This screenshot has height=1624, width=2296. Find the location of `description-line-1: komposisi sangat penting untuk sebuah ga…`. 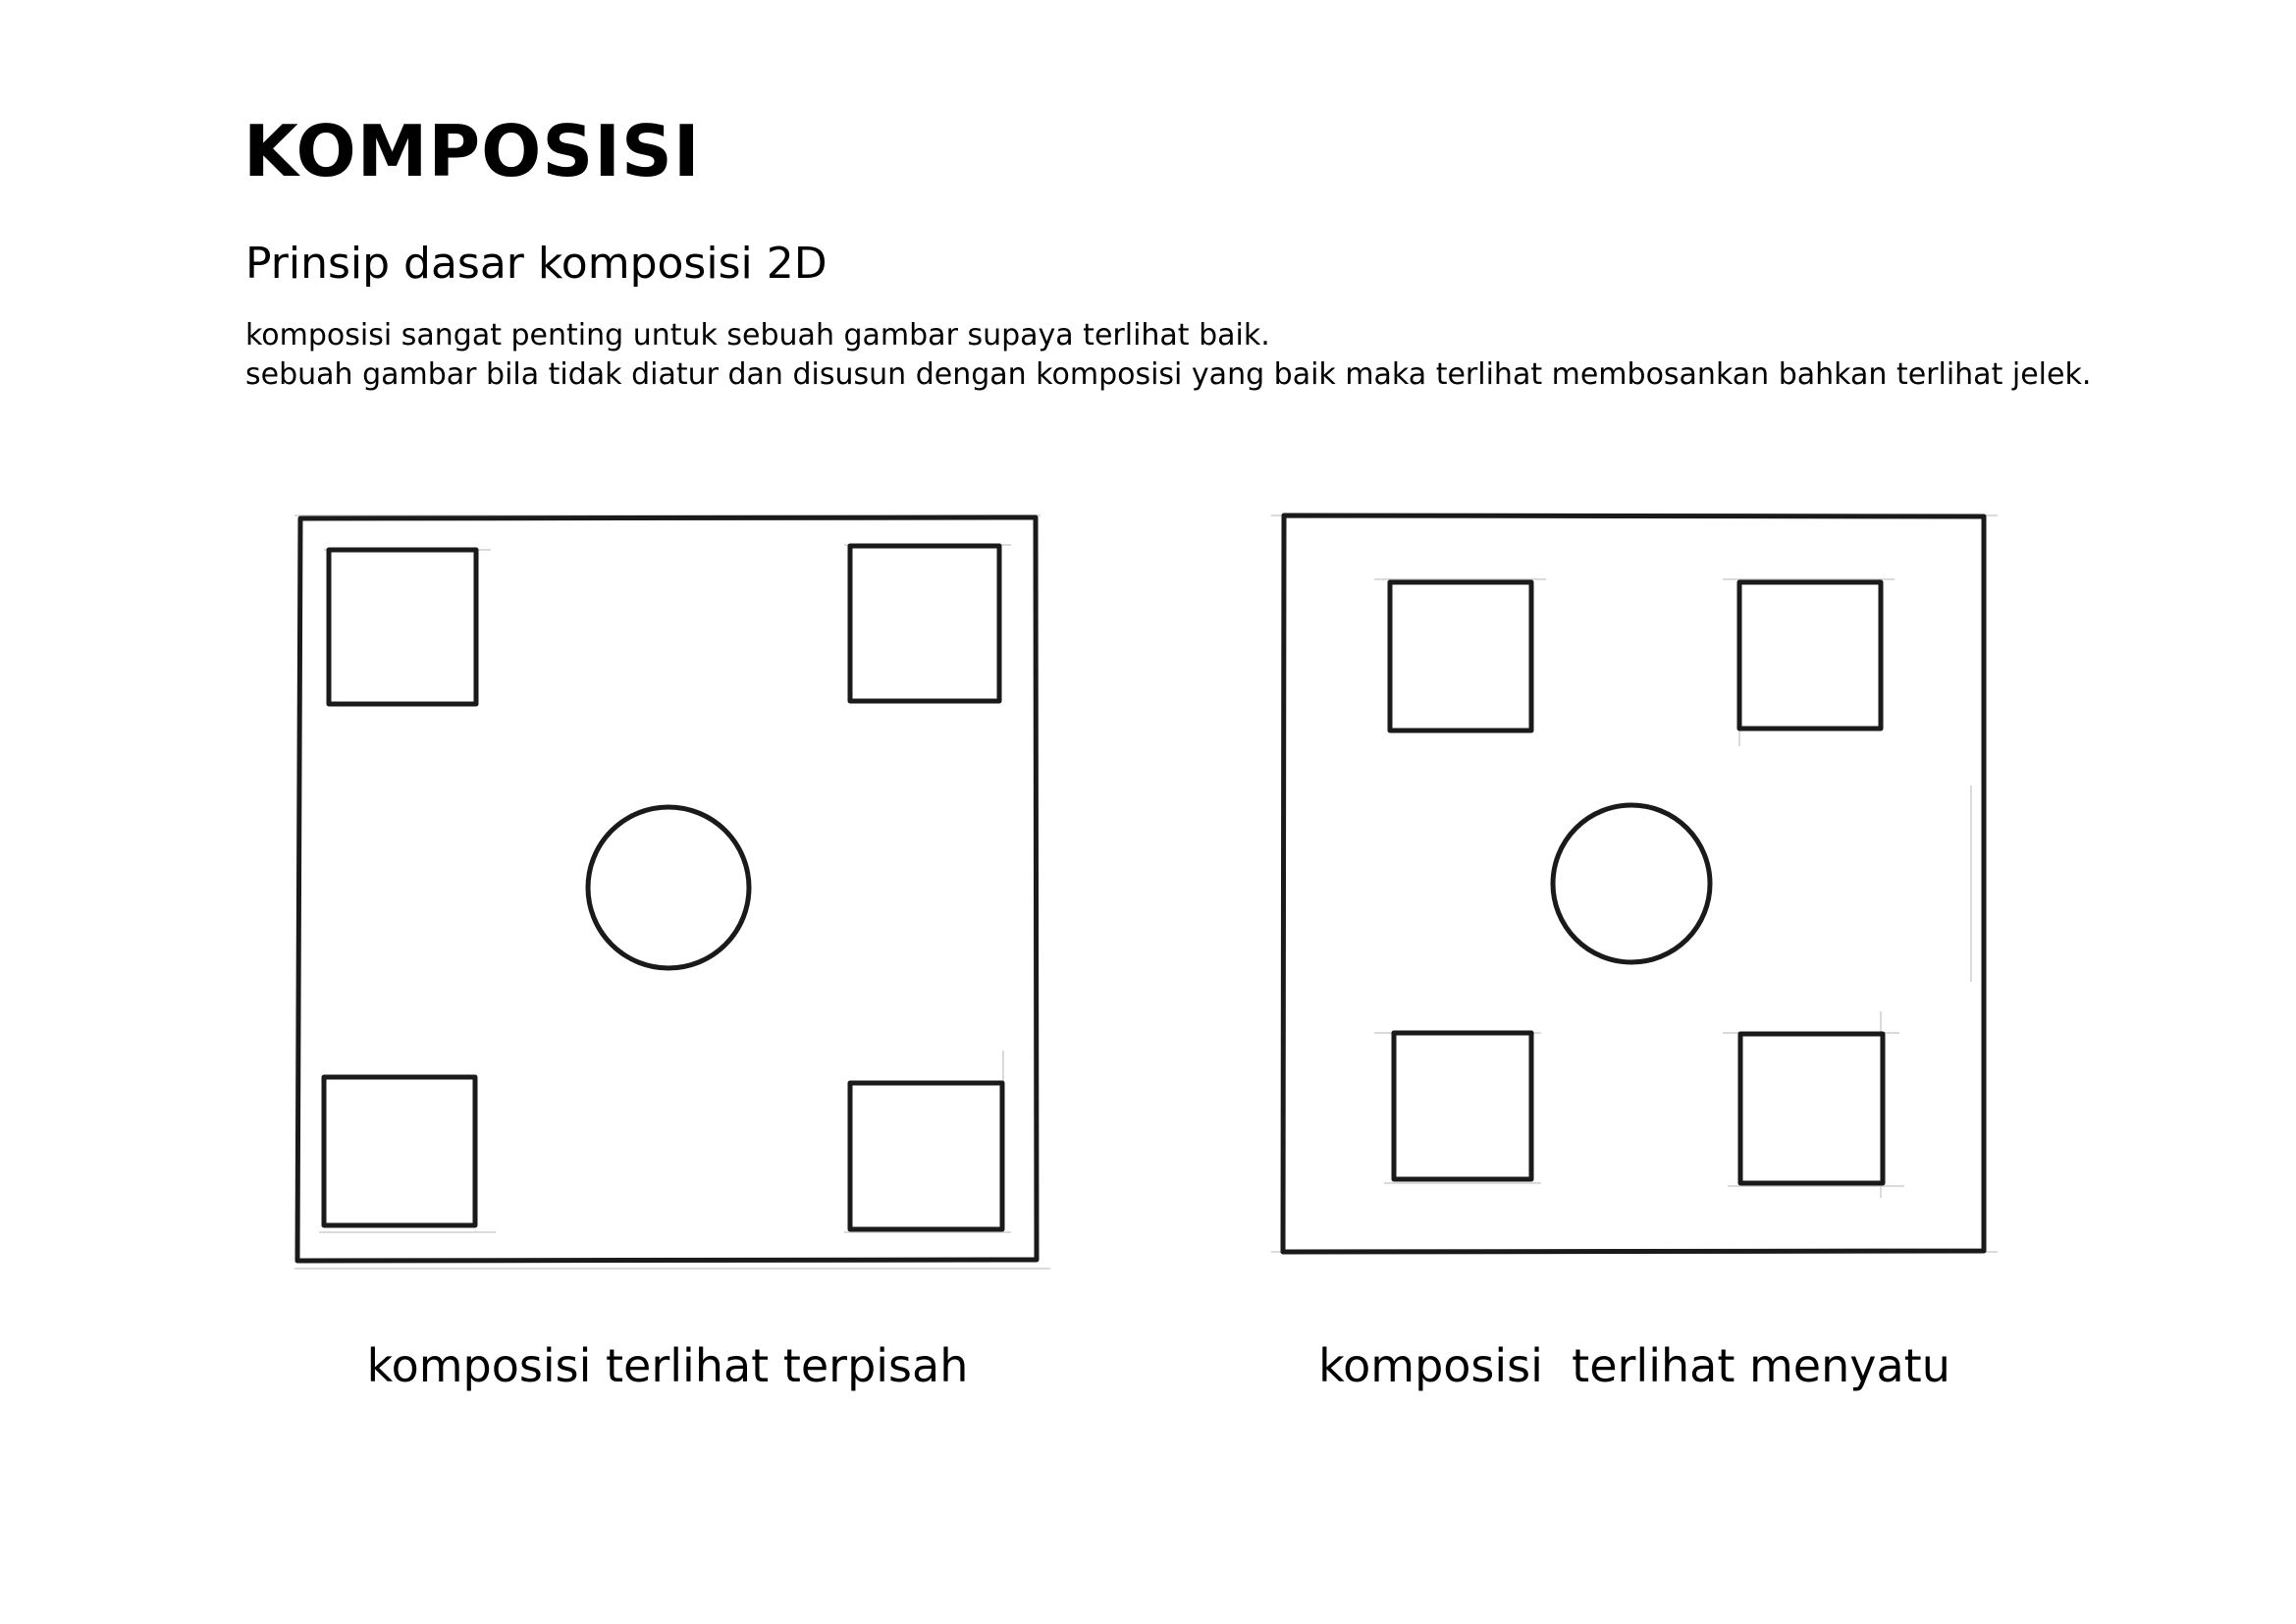

description-line-1: komposisi sangat penting untuk sebuah ga… is located at coordinates (757, 335).